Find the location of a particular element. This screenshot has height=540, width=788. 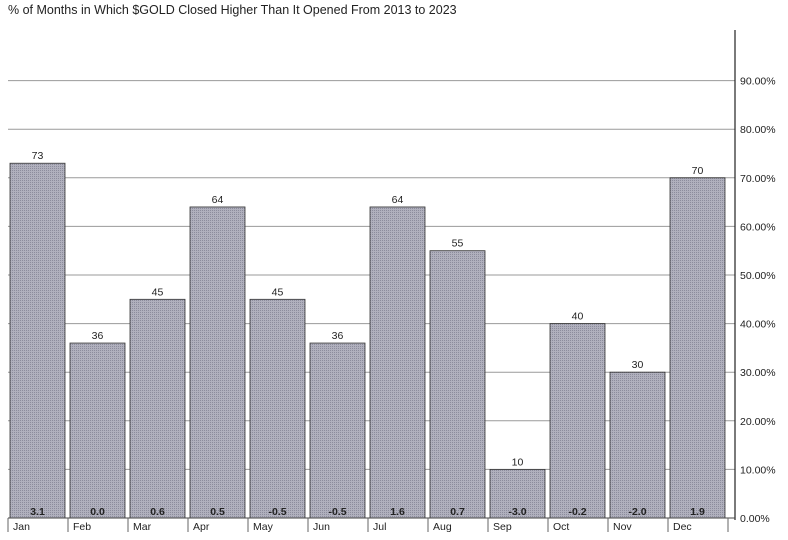

bar-value-label: 55 is located at coordinates (458, 244).